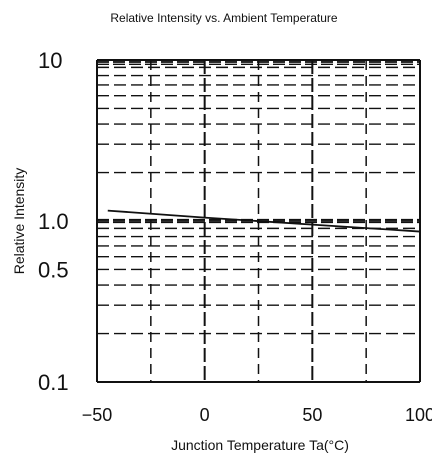 This screenshot has width=432, height=462. I want to click on x-tick-label: 100, so click(418, 415).